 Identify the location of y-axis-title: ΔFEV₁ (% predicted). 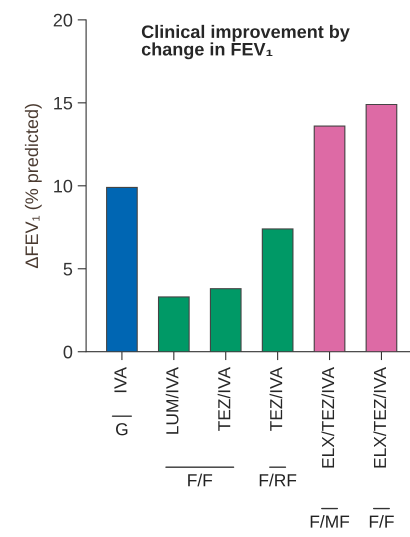
(33, 186).